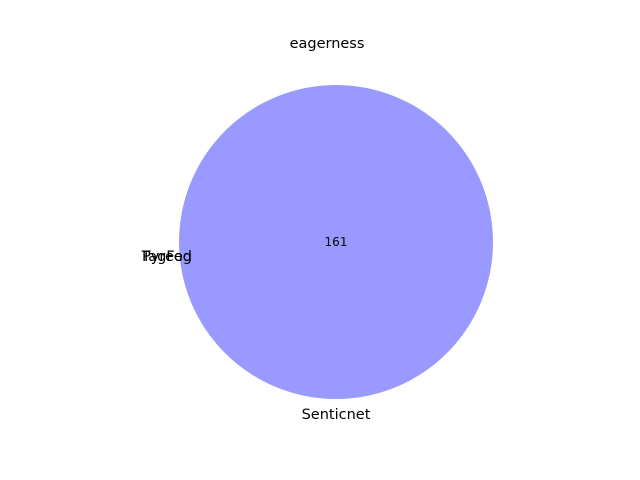  I want to click on set-label-pyreog: Pyreog, so click(167, 257).